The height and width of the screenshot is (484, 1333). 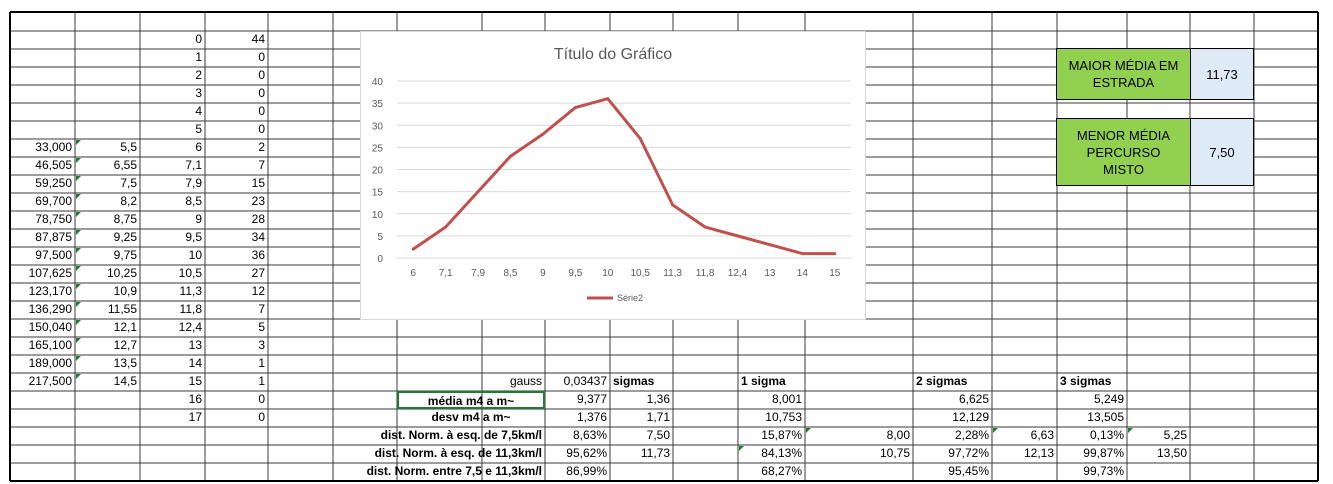 I want to click on dist-7-5-value: 8,63%, so click(x=589, y=435).